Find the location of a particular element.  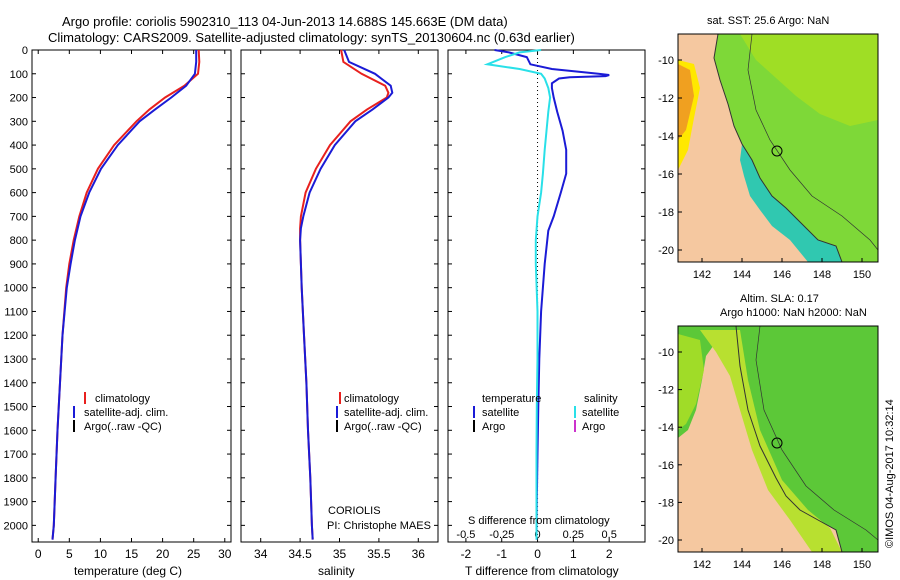

series-t-satellite is located at coordinates (552, 294).